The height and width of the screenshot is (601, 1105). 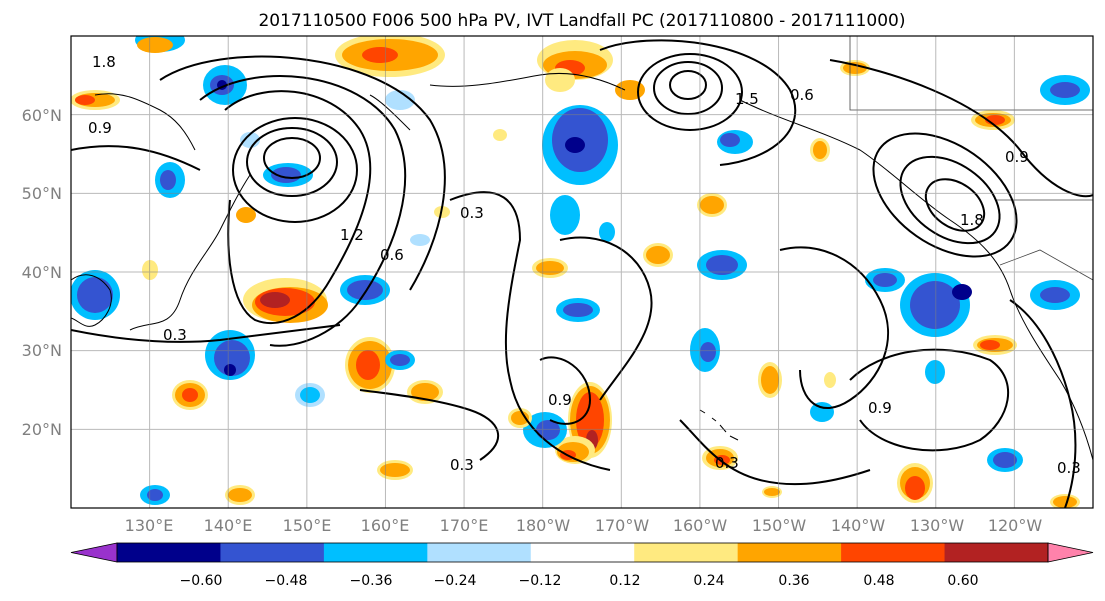 I want to click on colorbar, so click(x=582, y=552).